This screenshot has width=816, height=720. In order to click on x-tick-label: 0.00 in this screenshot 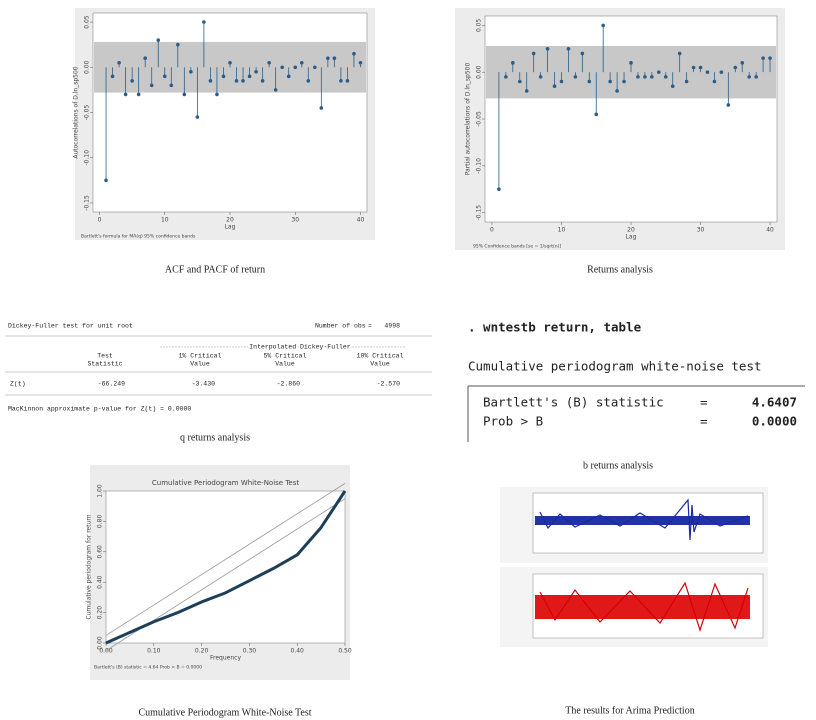, I will do `click(106, 651)`.